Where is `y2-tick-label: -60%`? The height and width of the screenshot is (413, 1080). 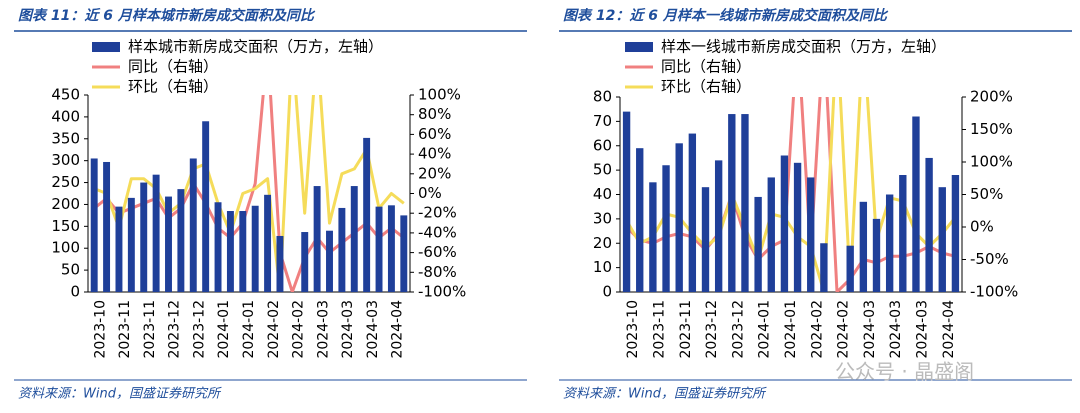 y2-tick-label: -60% is located at coordinates (437, 252).